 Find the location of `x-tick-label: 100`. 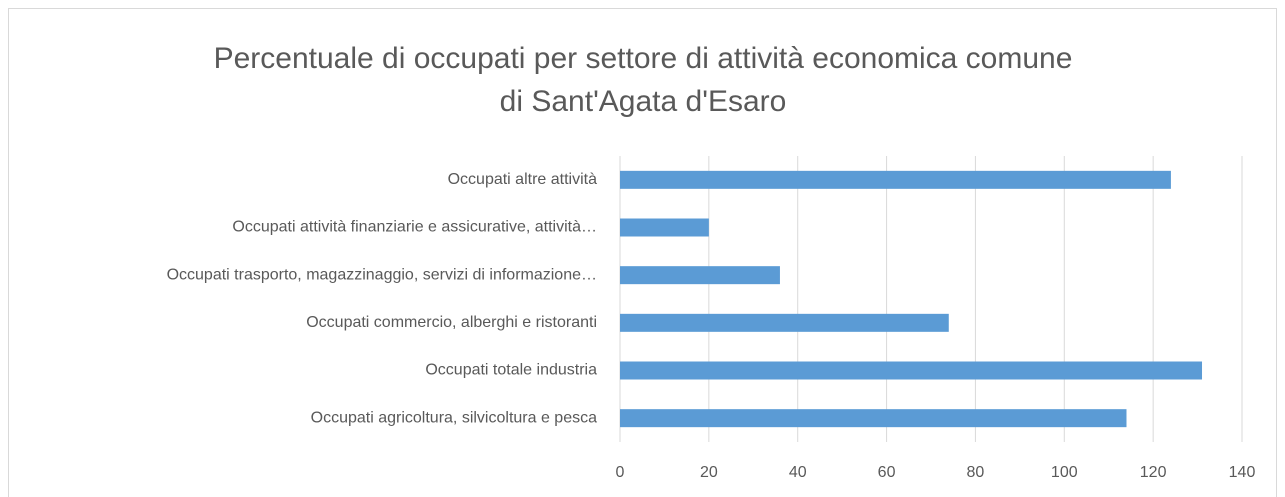

x-tick-label: 100 is located at coordinates (1064, 472).